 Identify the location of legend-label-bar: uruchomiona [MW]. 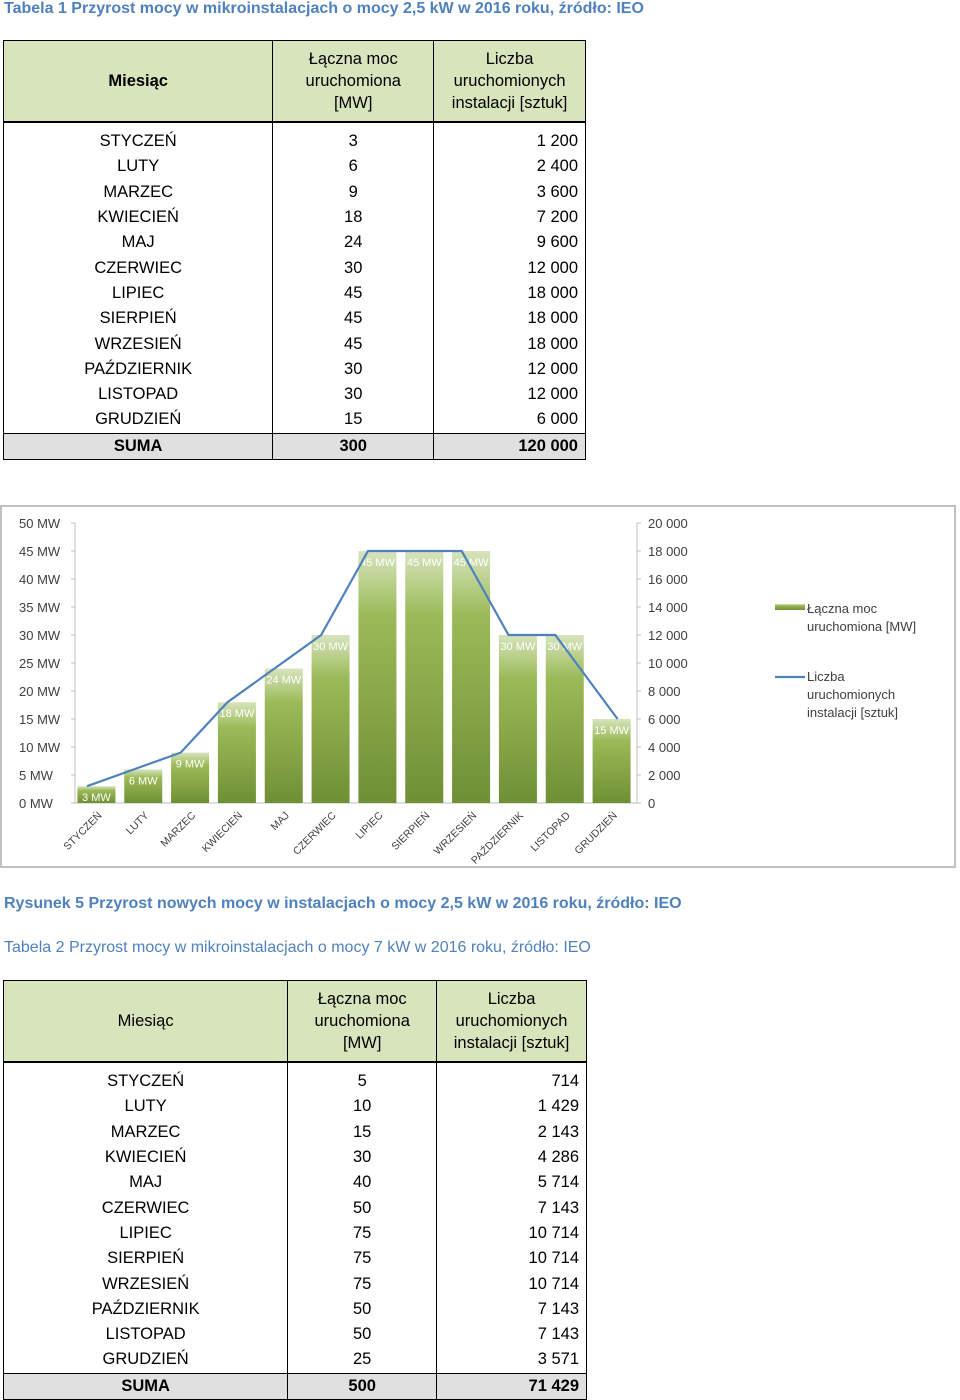
(861, 626).